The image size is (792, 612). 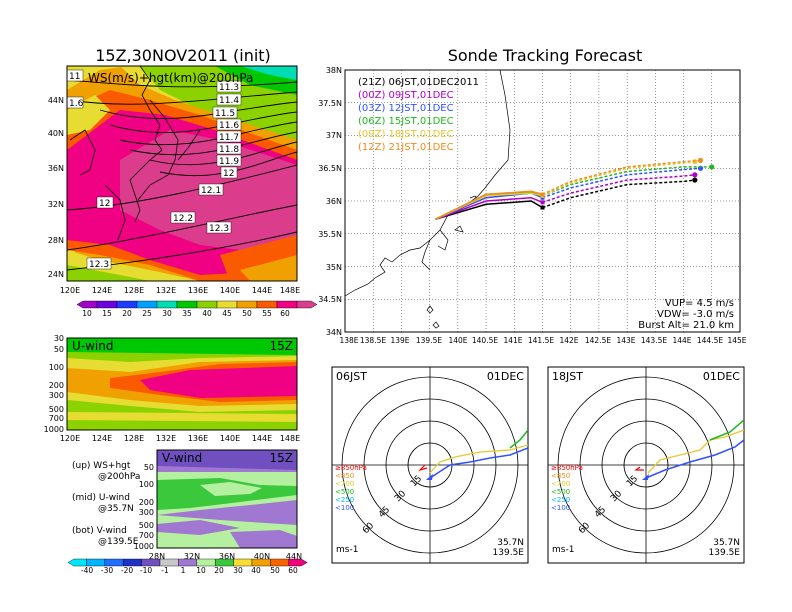 What do you see at coordinates (230, 290) in the screenshot?
I see `map-lon-tick: 140E` at bounding box center [230, 290].